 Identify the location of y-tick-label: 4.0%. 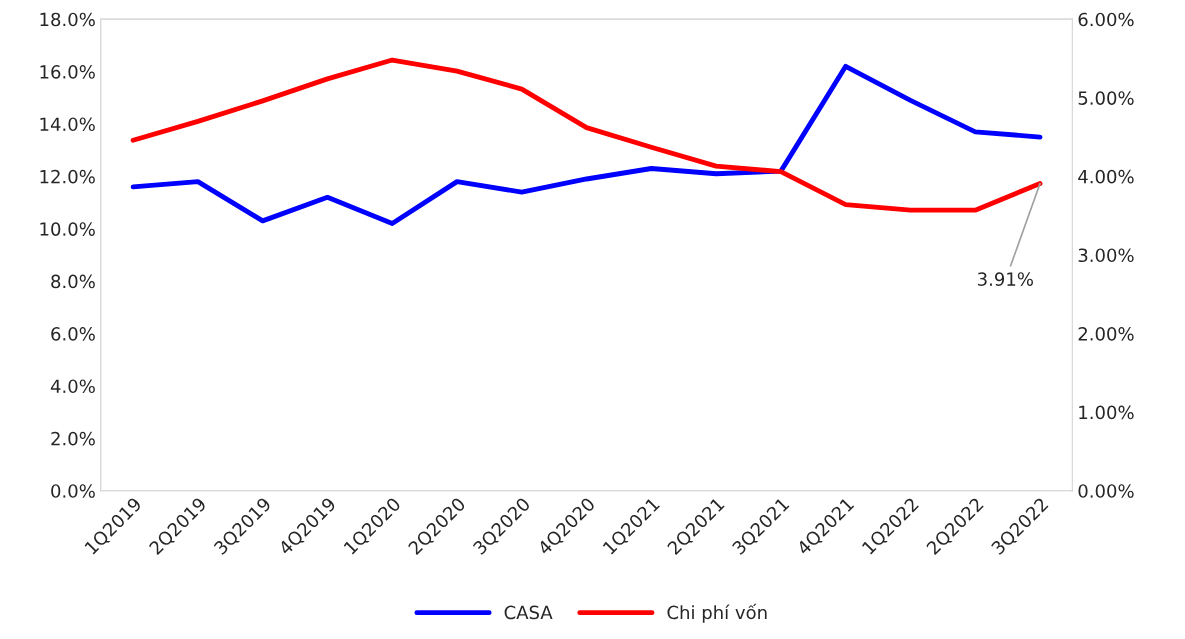
(72, 386).